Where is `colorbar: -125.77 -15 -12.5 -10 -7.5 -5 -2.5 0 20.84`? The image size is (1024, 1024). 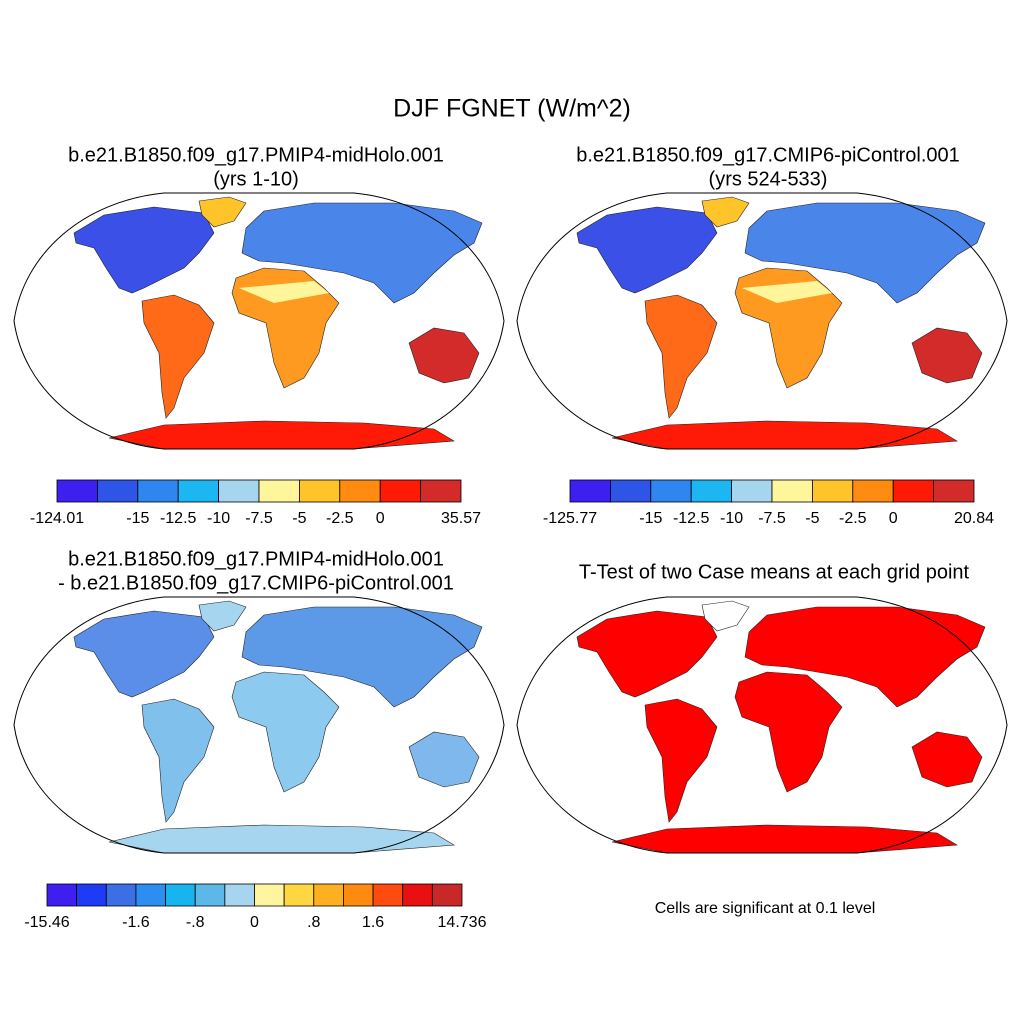
colorbar: -125.77 -15 -12.5 -10 -7.5 -5 -2.5 0 20.84 is located at coordinates (768, 503).